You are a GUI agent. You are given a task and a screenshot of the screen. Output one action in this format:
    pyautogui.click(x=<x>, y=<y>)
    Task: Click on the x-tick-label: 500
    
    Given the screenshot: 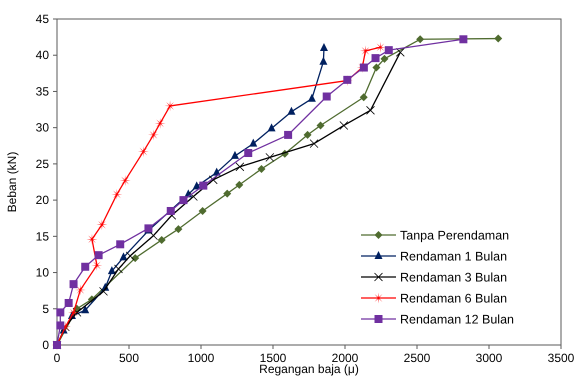 What is the action you would take?
    pyautogui.click(x=129, y=358)
    